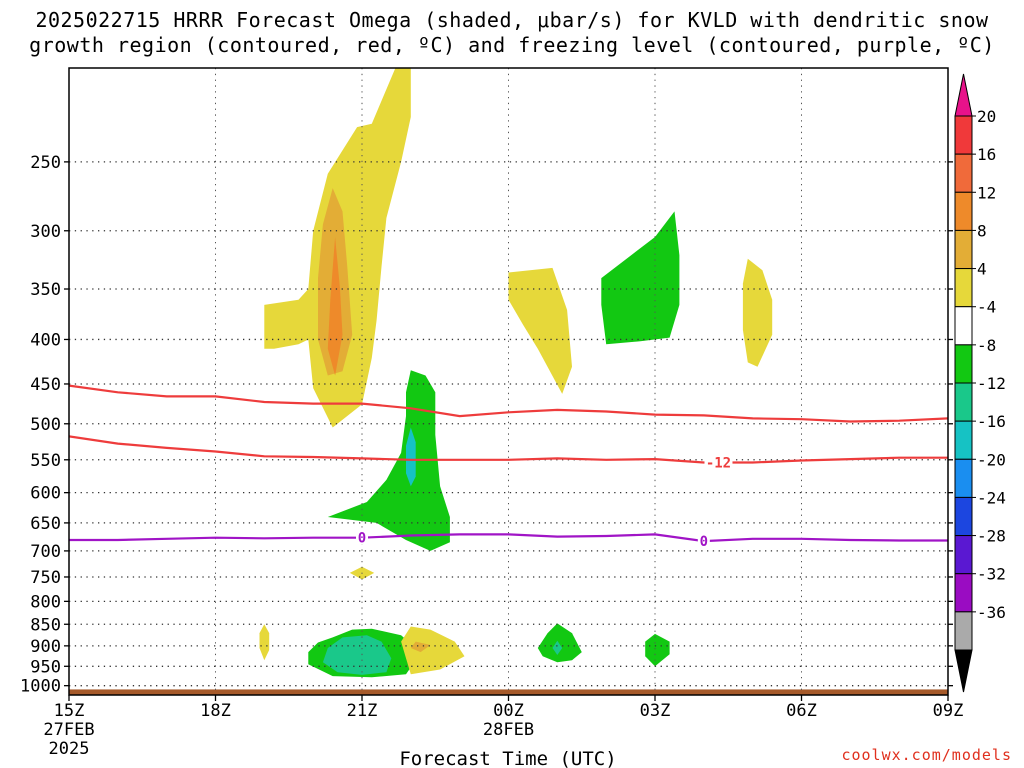 This screenshot has height=768, width=1024. What do you see at coordinates (69, 711) in the screenshot?
I see `x-tick-label: 15Z` at bounding box center [69, 711].